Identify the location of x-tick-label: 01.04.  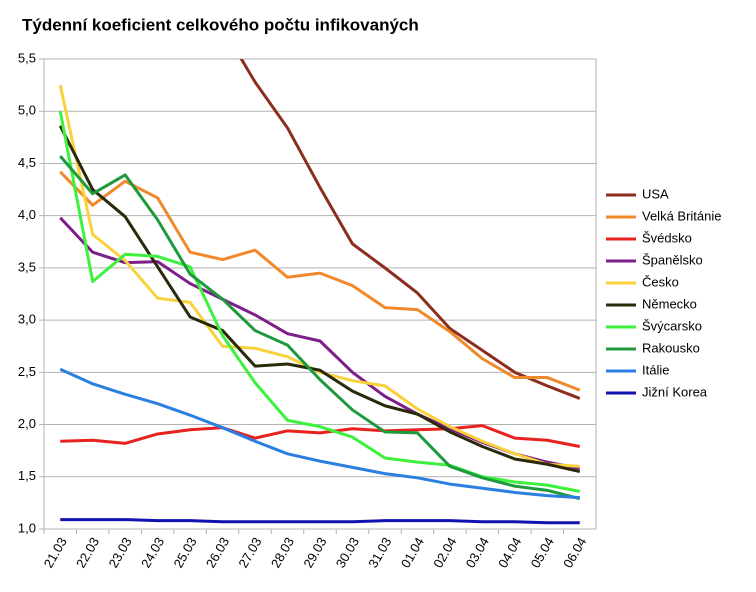
(412, 553).